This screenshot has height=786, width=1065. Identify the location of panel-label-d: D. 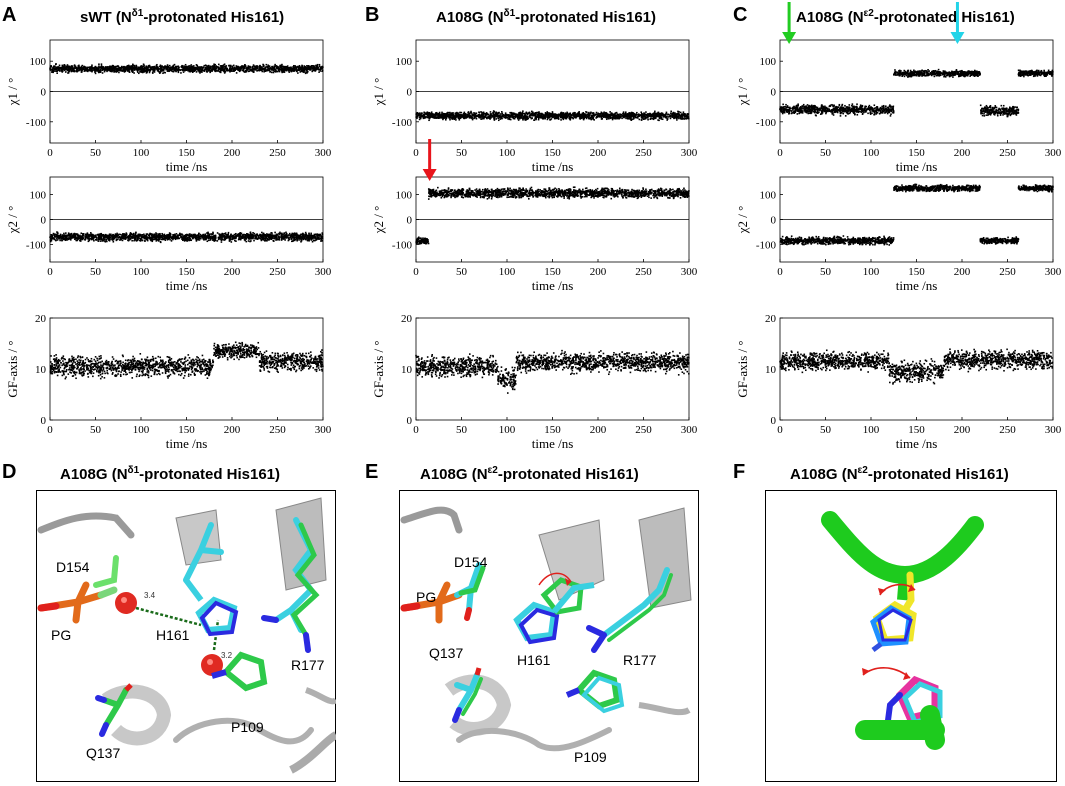
(9, 472).